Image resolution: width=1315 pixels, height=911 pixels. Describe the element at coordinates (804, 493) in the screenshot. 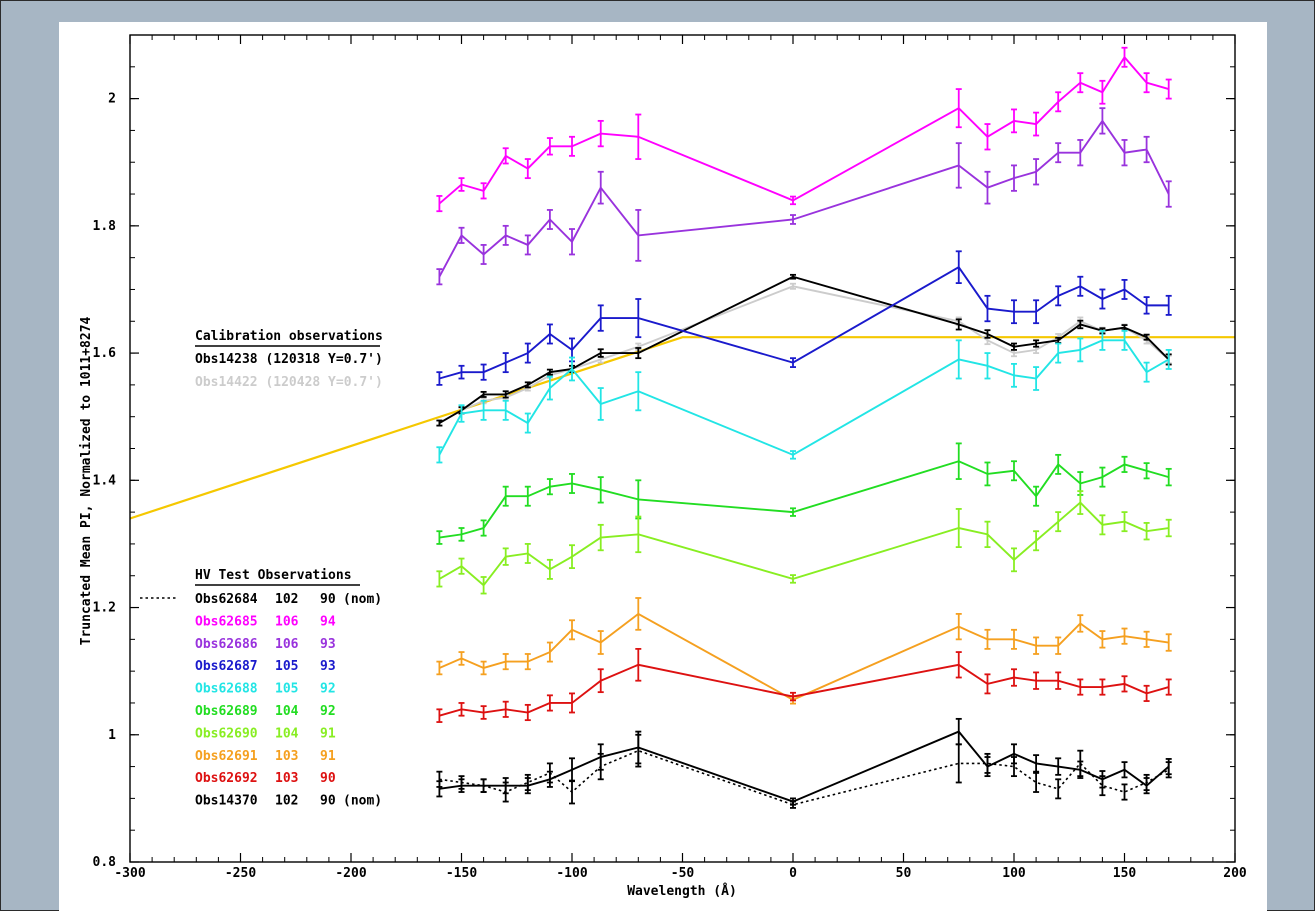

I see `series-obs62689` at that location.